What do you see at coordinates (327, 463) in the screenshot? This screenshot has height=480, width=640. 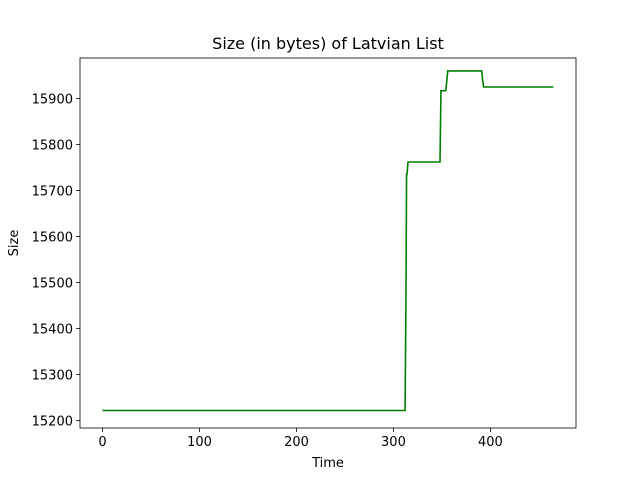 I see `x-axis-label: Time` at bounding box center [327, 463].